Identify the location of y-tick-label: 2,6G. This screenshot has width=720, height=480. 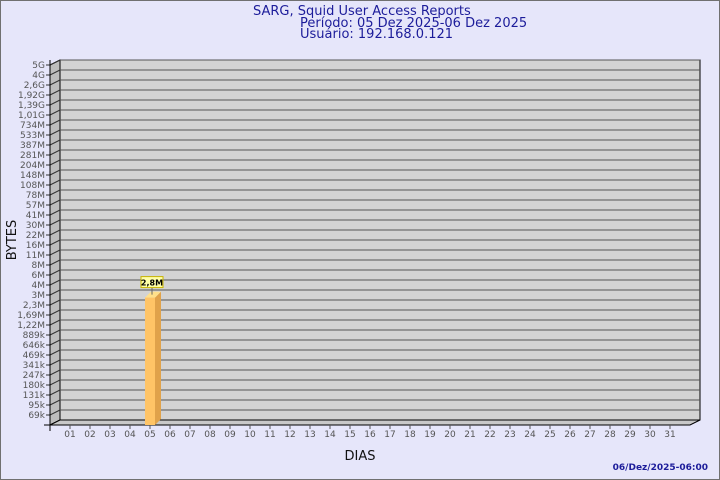
(34, 86).